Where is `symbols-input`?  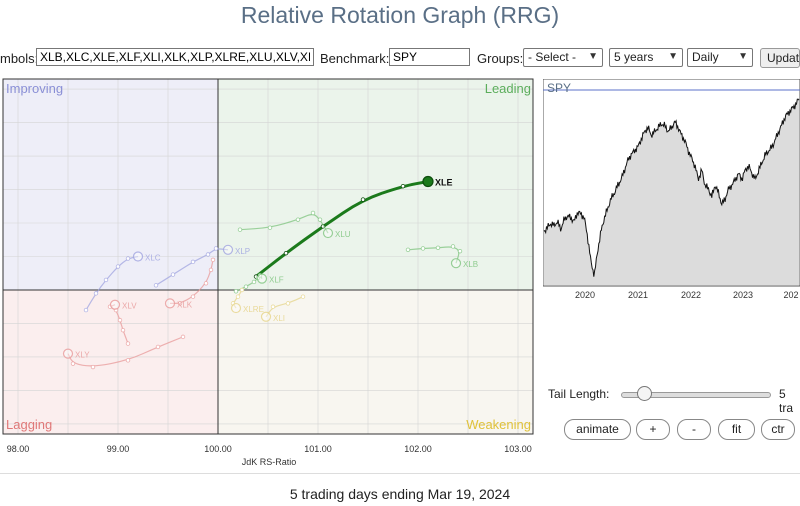 symbols-input is located at coordinates (175, 57).